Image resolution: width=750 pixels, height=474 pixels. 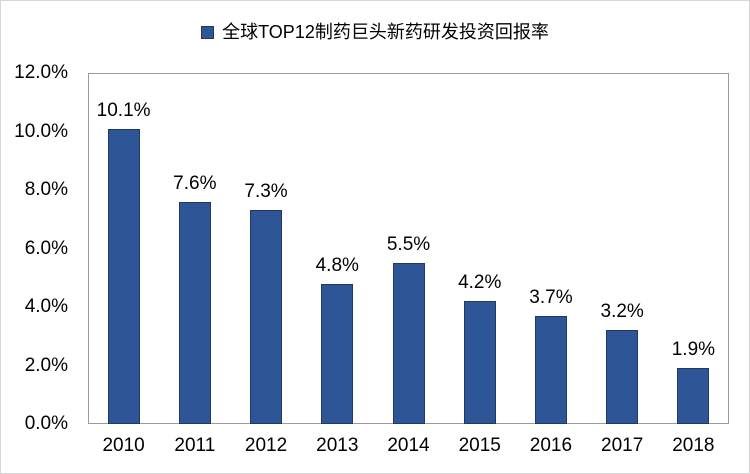 What do you see at coordinates (479, 445) in the screenshot?
I see `x-axis-tick-label: 2015` at bounding box center [479, 445].